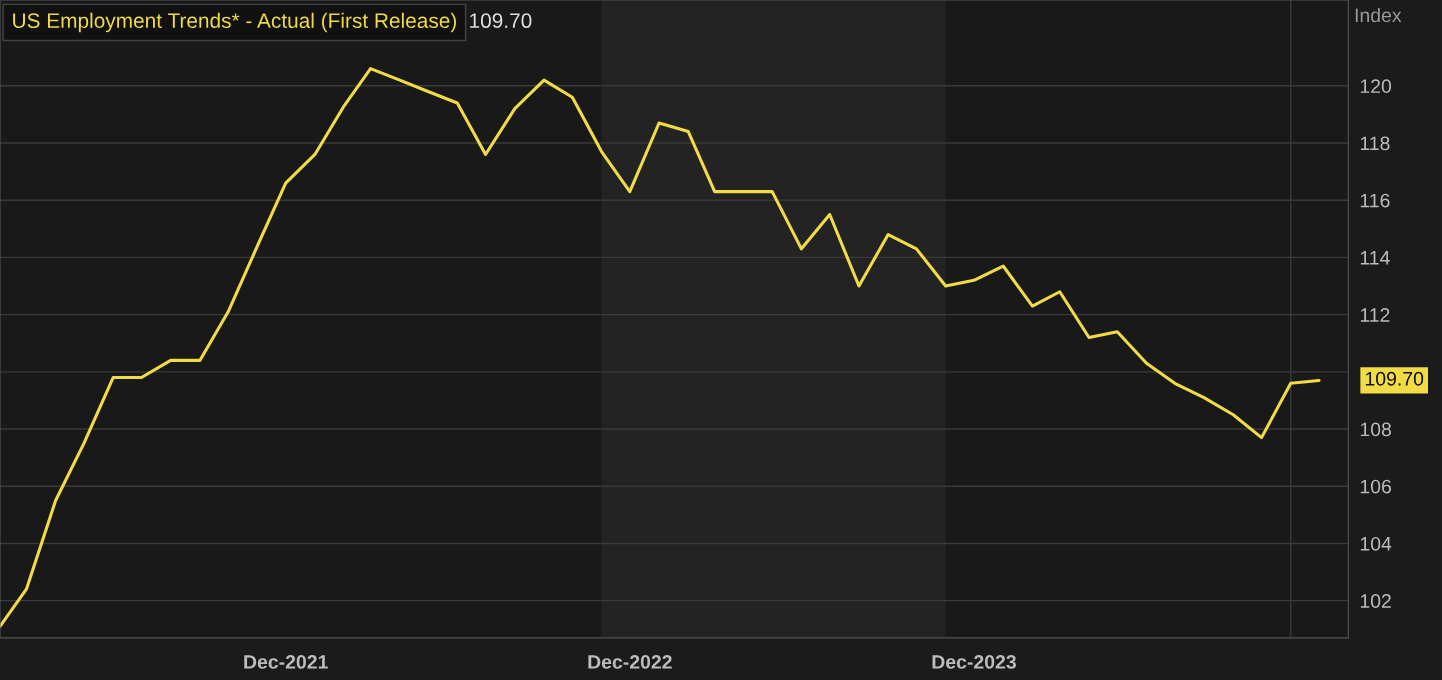 The image size is (1442, 680). What do you see at coordinates (286, 662) in the screenshot?
I see `x-tick-label: Dec-2021` at bounding box center [286, 662].